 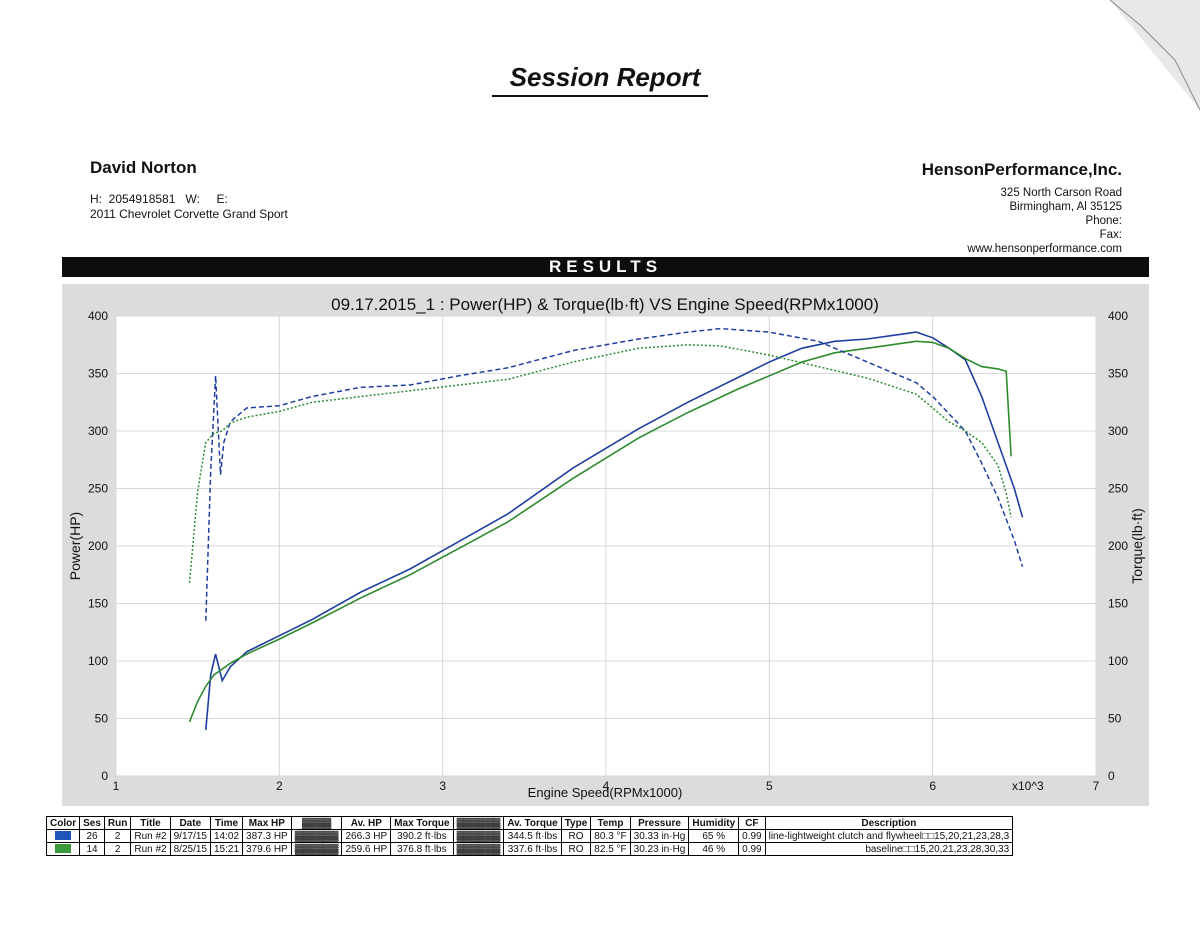 I want to click on legend-header-cell: Pressure, so click(x=659, y=823).